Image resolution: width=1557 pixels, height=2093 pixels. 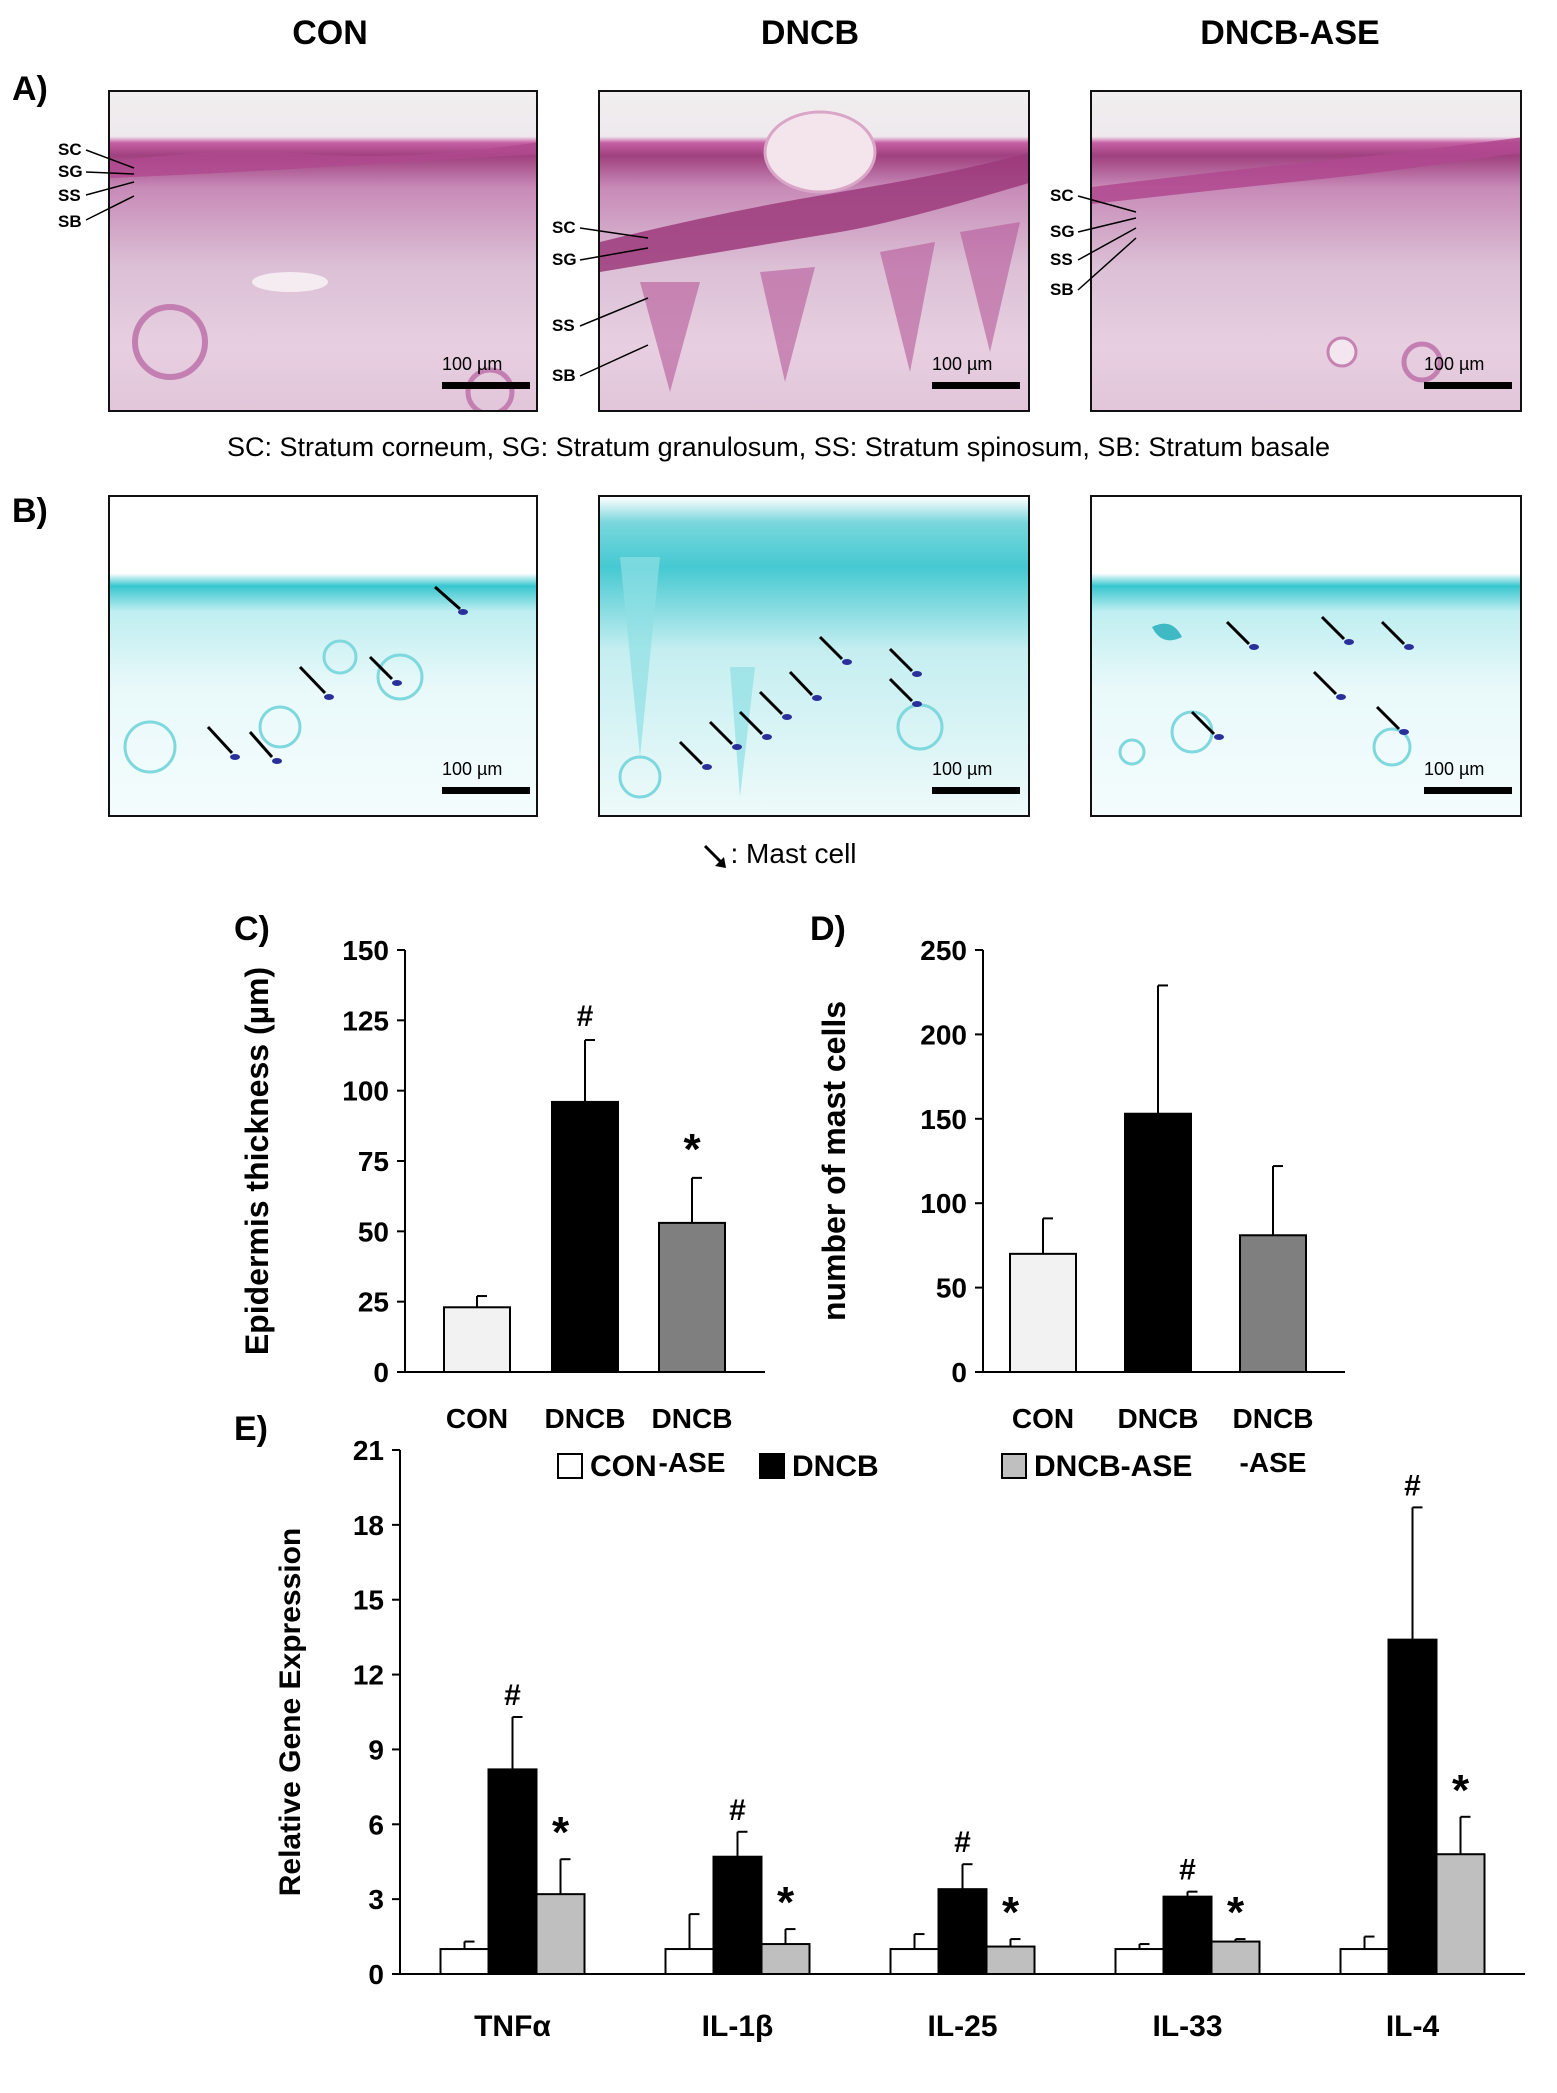 What do you see at coordinates (962, 2026) in the screenshot?
I see `x-tick-label: IL-25` at bounding box center [962, 2026].